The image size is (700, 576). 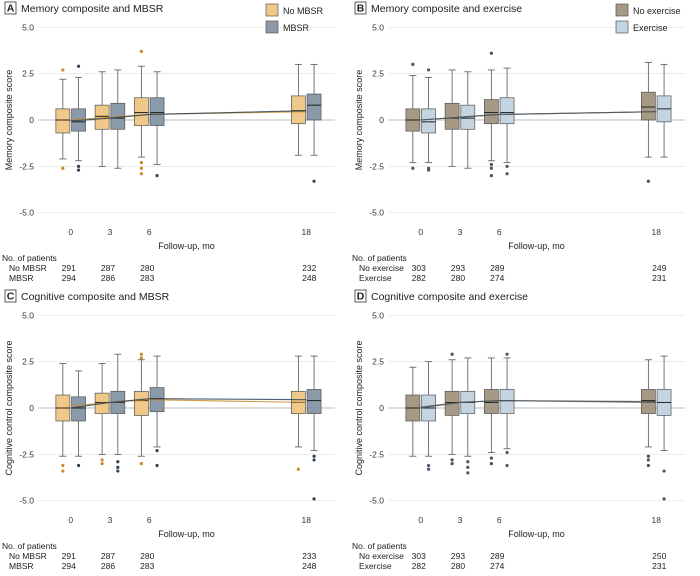 What do you see at coordinates (376, 501) in the screenshot?
I see `y-tick-label: -5.0` at bounding box center [376, 501].